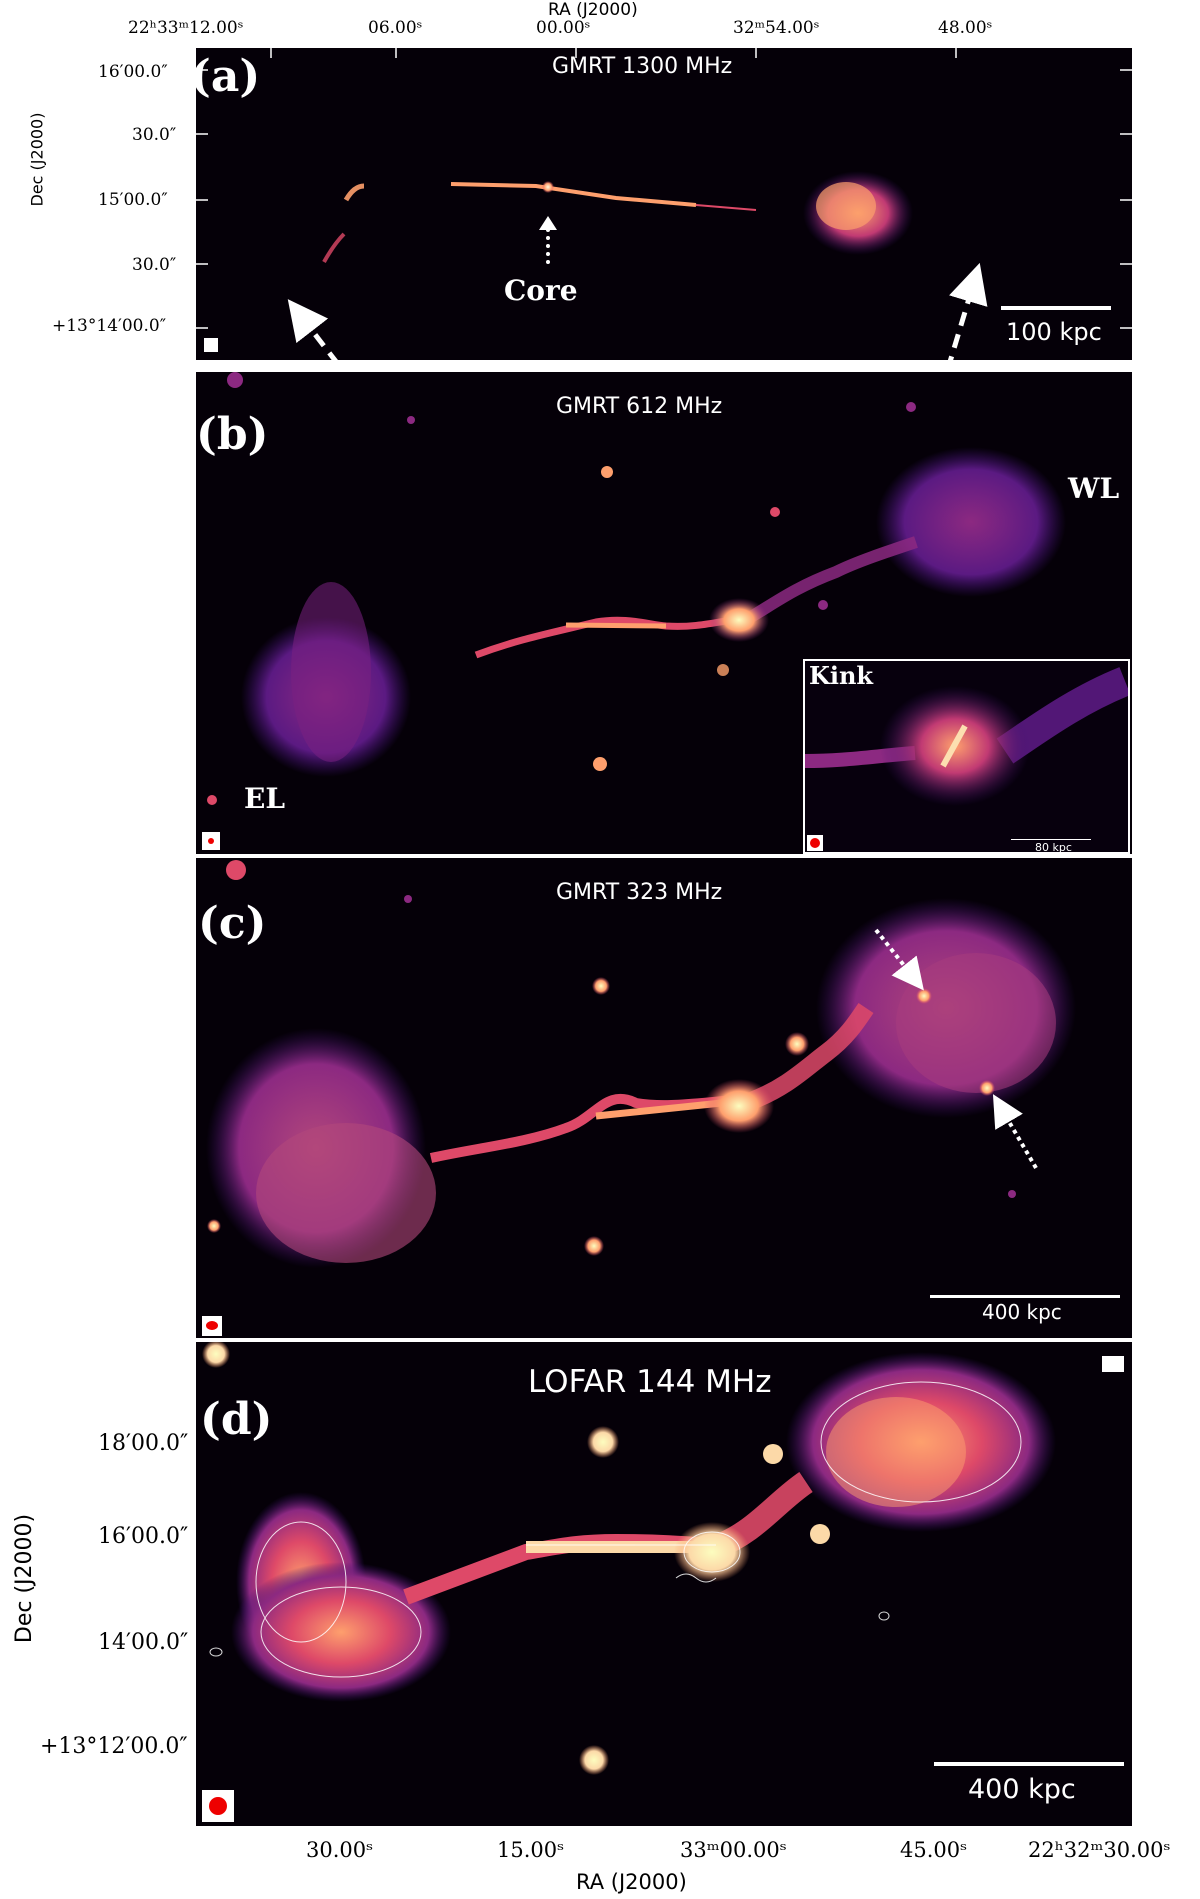  I want to click on panel-c-beam, so click(212, 1326).